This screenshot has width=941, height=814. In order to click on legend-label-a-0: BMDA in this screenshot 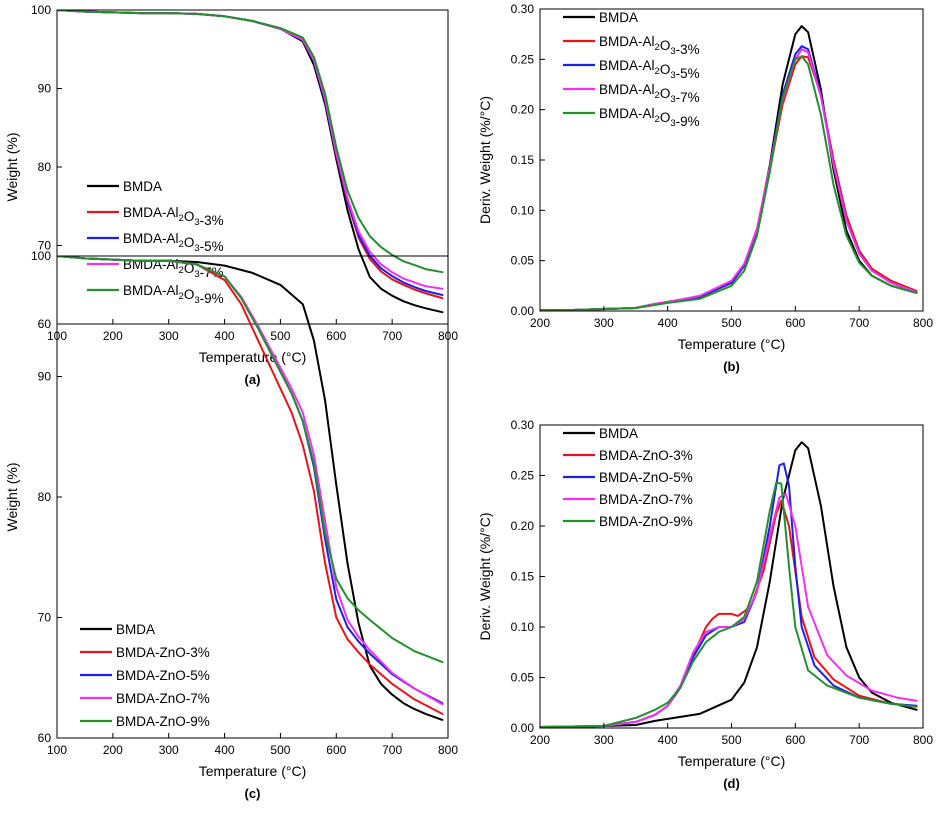, I will do `click(142, 186)`.